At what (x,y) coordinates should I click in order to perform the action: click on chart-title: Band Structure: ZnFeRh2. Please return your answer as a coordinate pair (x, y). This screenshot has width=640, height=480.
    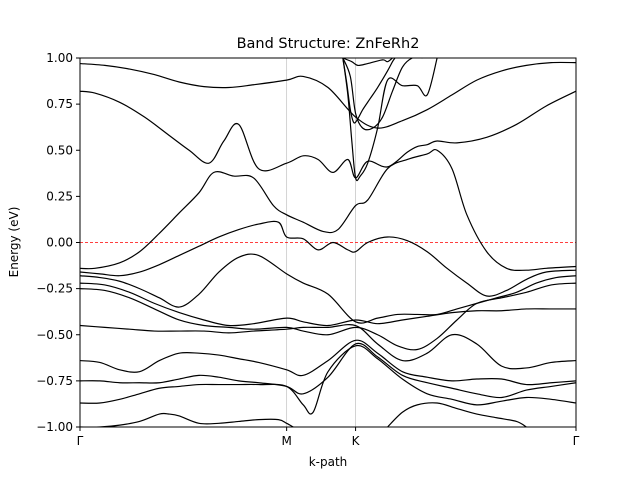
    Looking at the image, I should click on (328, 44).